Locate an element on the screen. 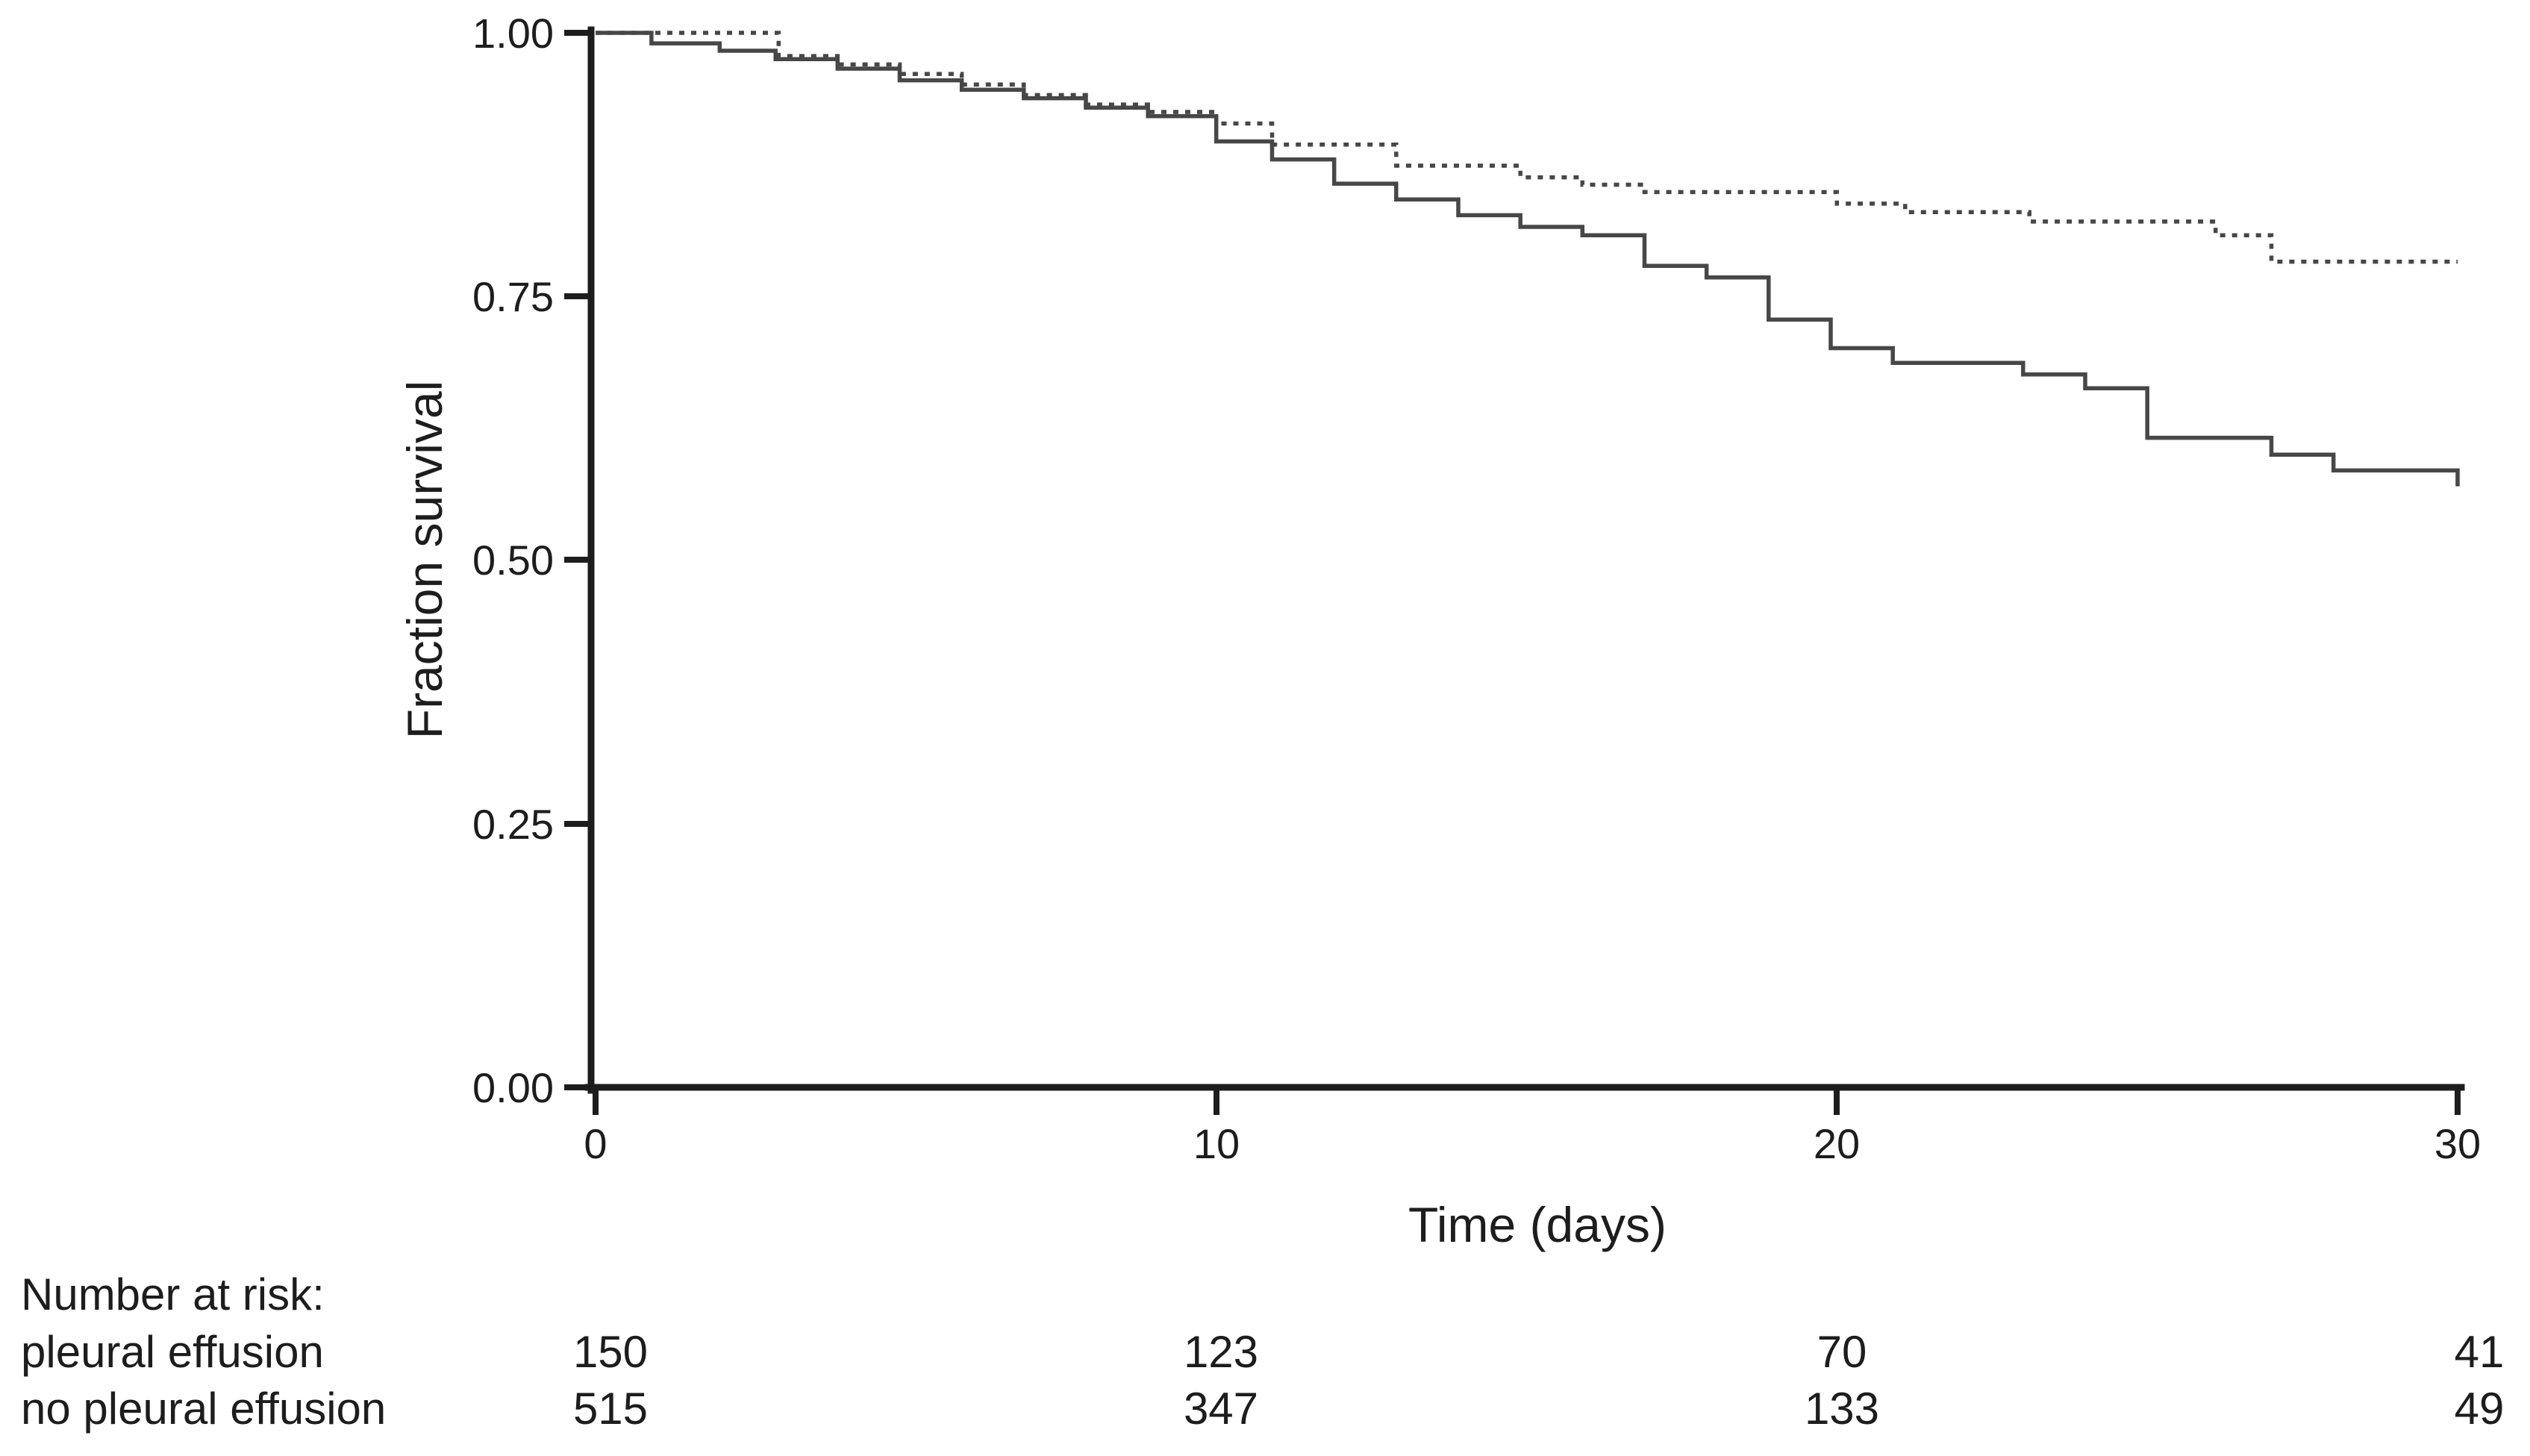 The image size is (2530, 1456). y-tick-label: 0.00 is located at coordinates (513, 1087).